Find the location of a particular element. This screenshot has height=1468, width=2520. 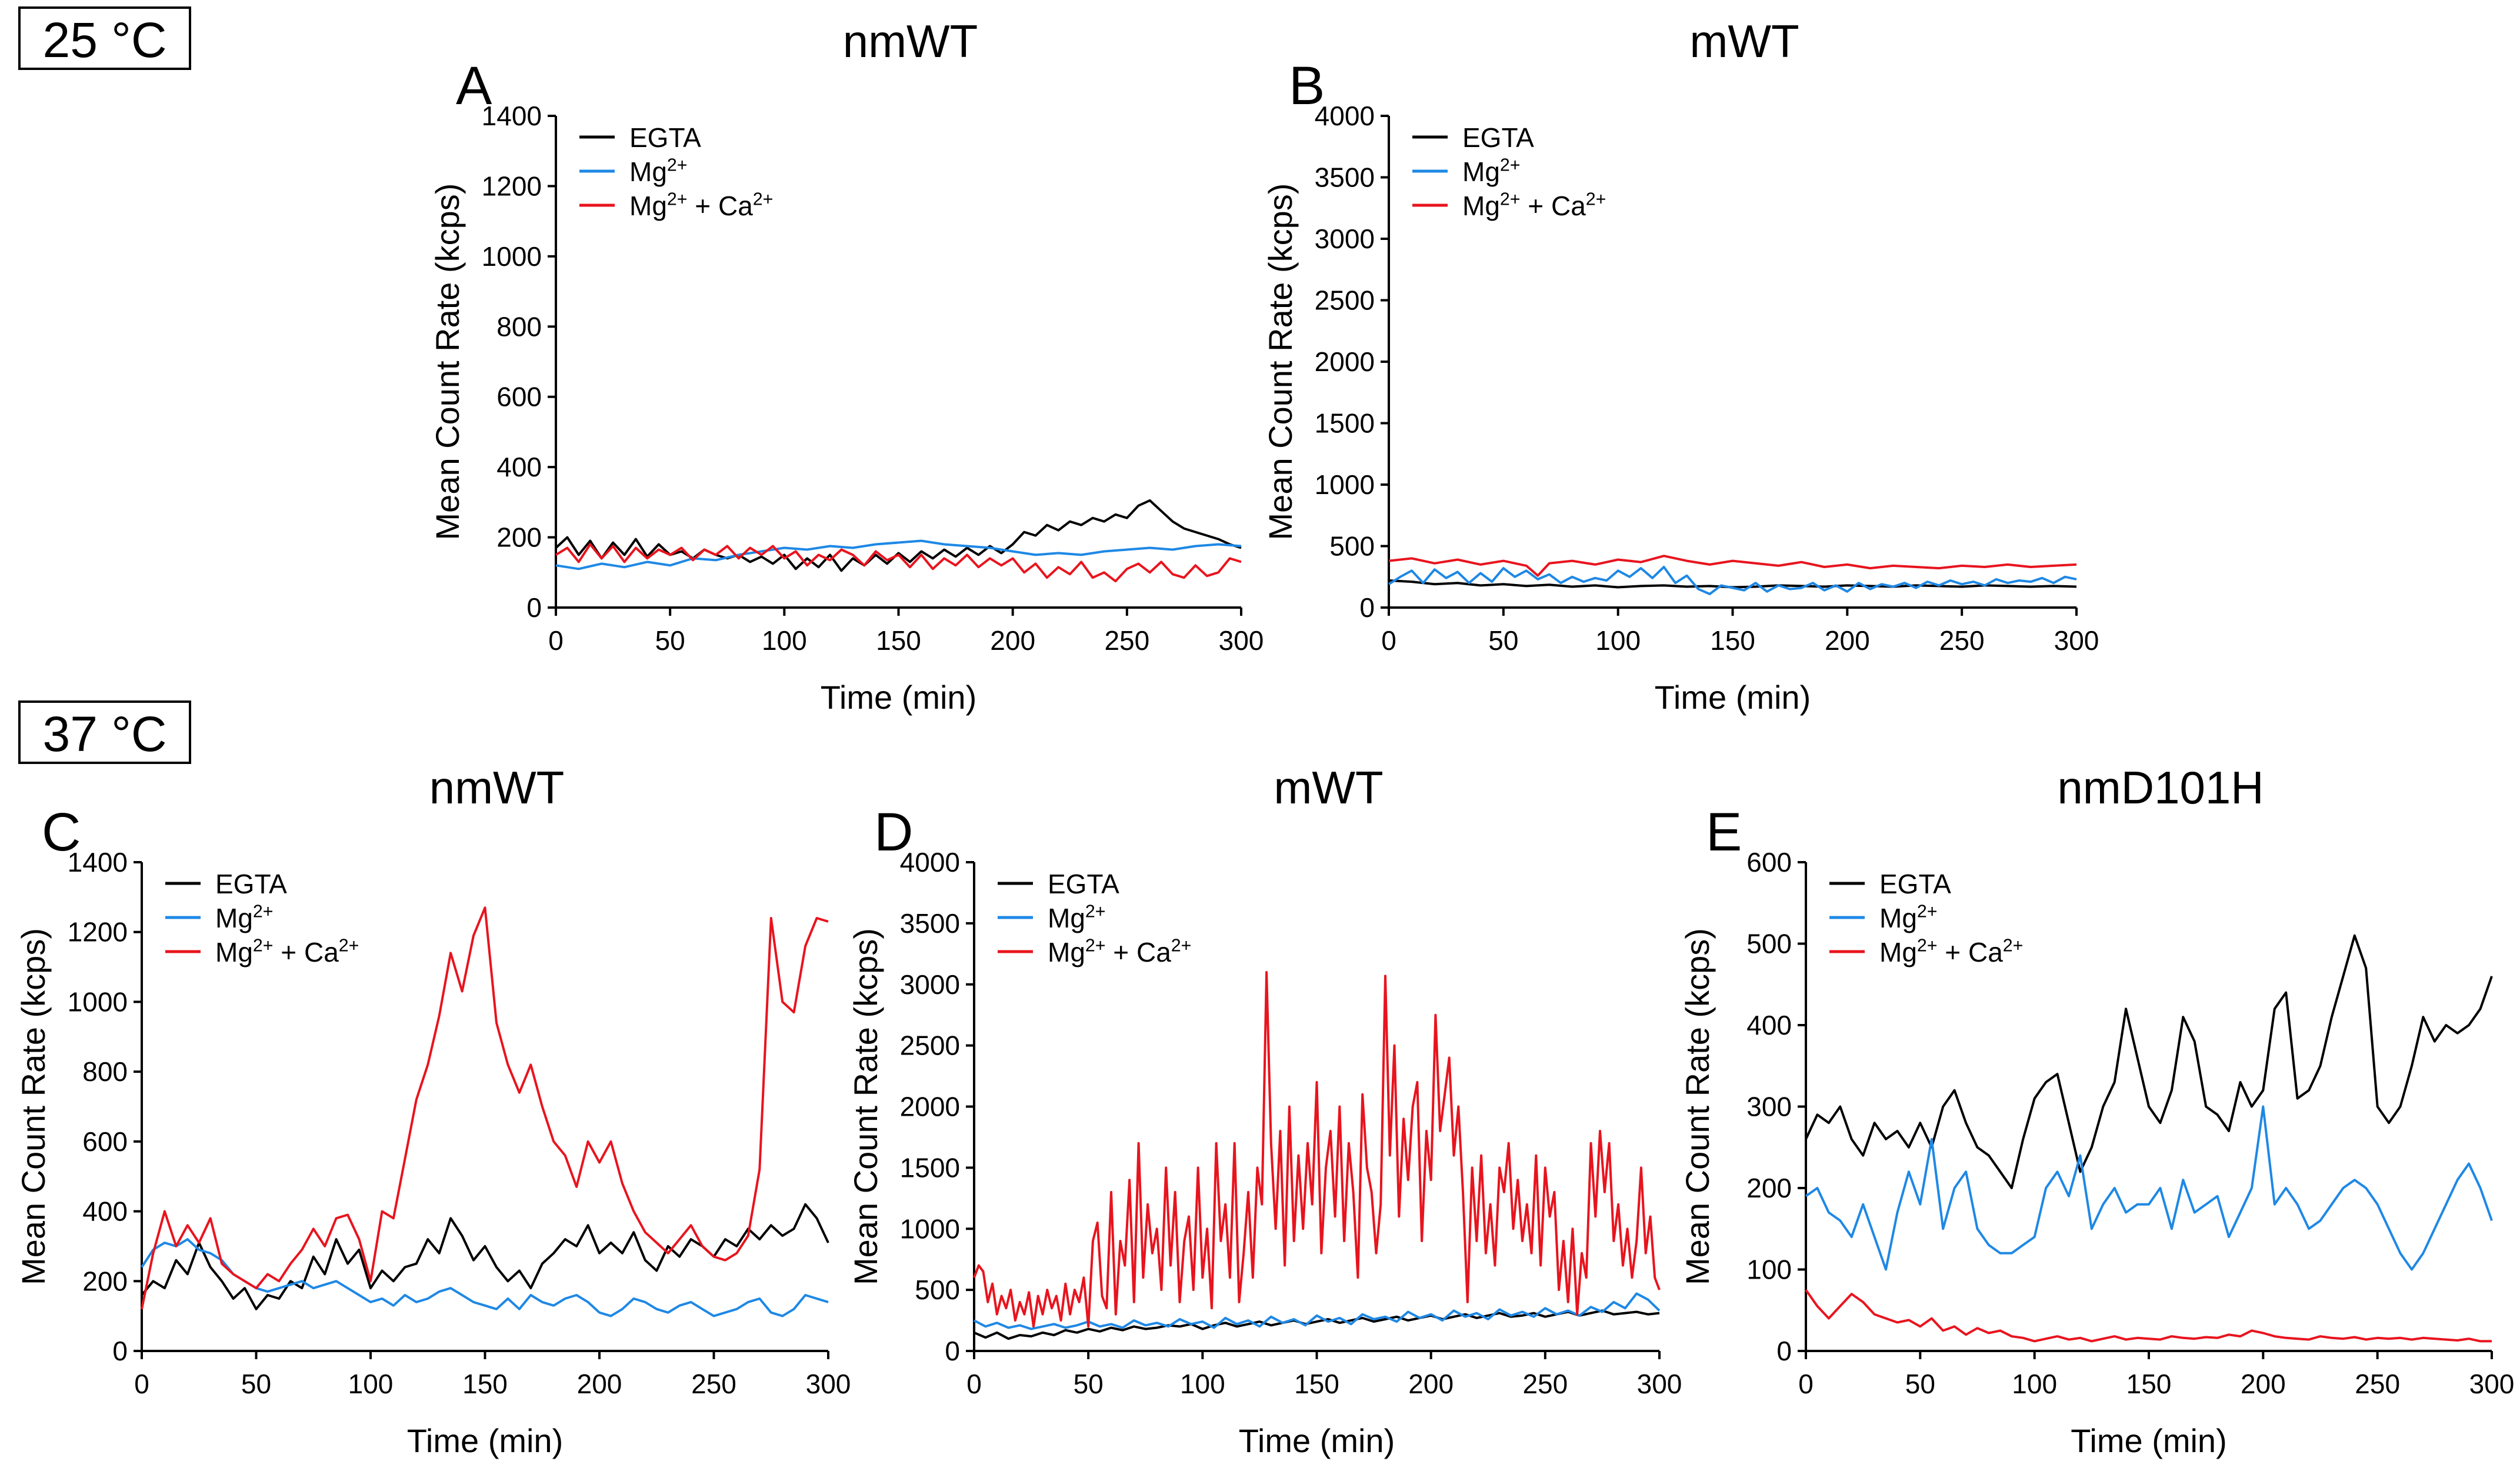

series-line-egta is located at coordinates (485, 1257).